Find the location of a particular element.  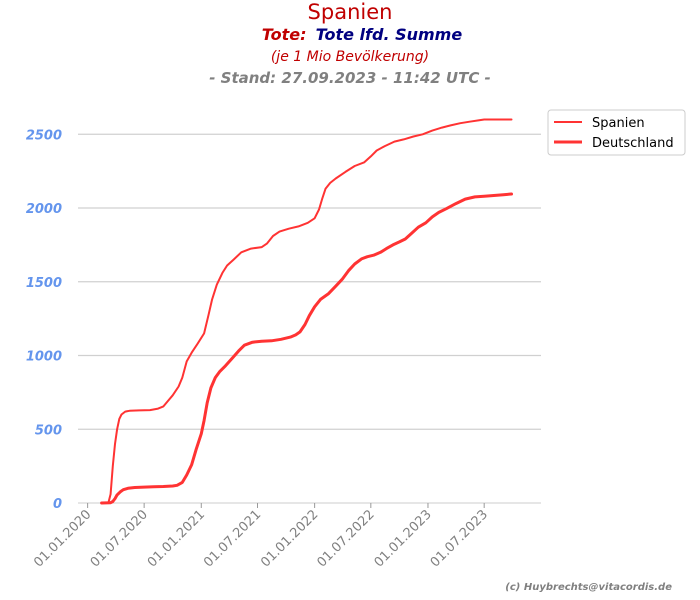

legend-box is located at coordinates (616, 132).